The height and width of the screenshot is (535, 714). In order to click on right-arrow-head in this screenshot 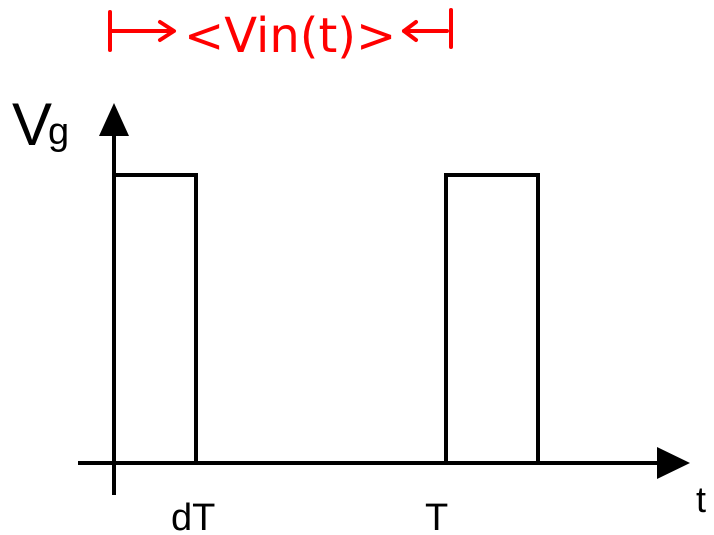, I will do `click(167, 31)`.